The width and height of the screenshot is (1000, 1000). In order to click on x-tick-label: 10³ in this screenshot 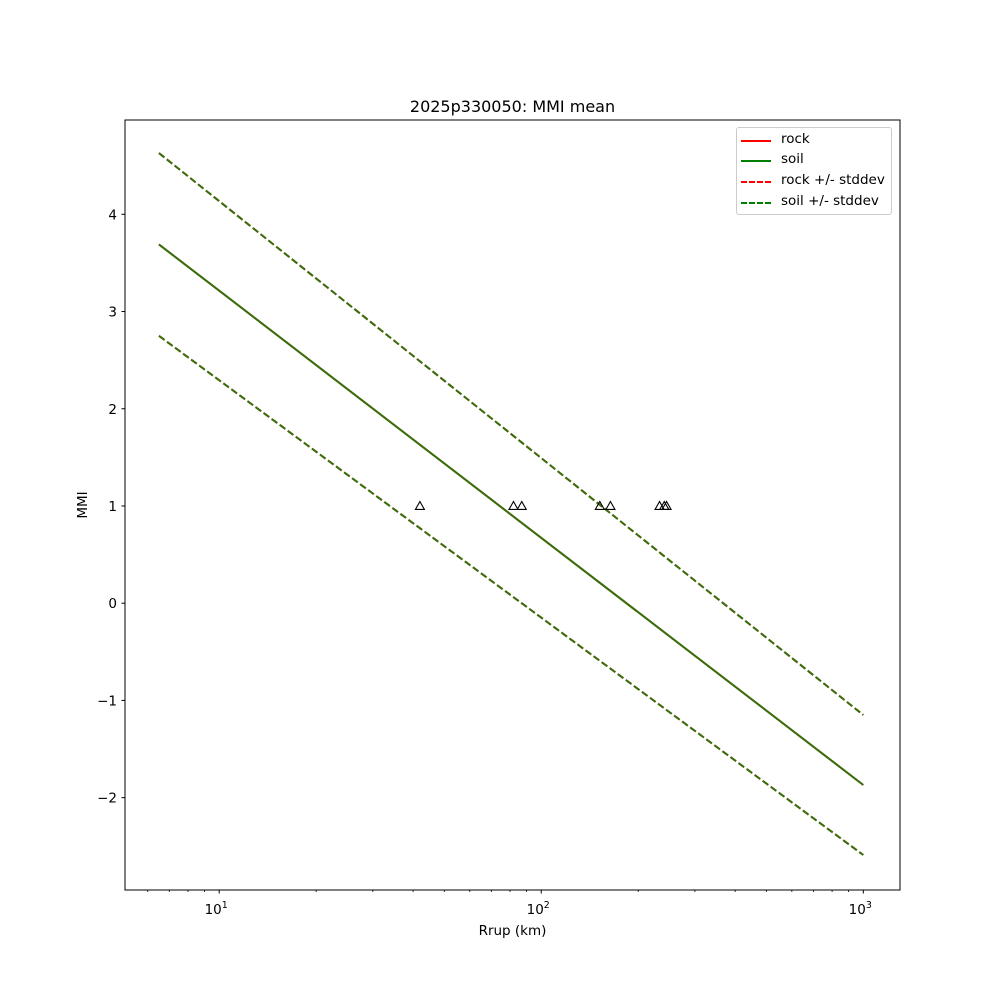, I will do `click(860, 909)`.